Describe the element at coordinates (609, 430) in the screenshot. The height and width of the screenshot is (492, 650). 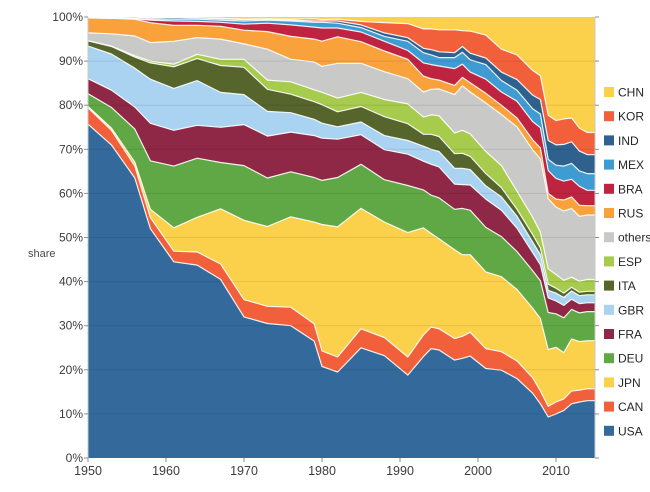
I see `legend-swatch-USA` at that location.